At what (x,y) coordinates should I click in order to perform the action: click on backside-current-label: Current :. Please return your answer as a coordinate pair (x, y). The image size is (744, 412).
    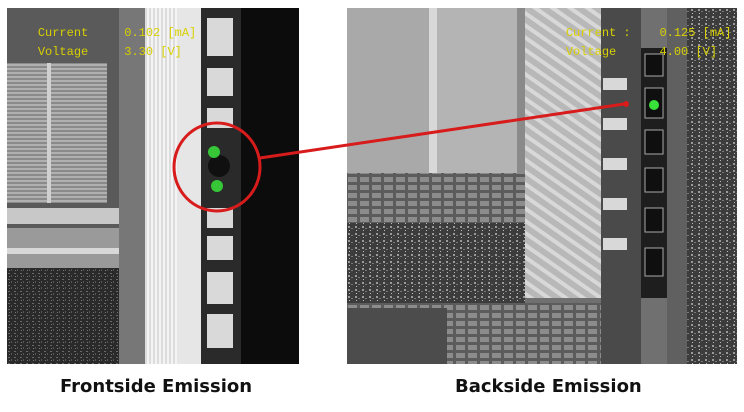
    Looking at the image, I should click on (598, 33).